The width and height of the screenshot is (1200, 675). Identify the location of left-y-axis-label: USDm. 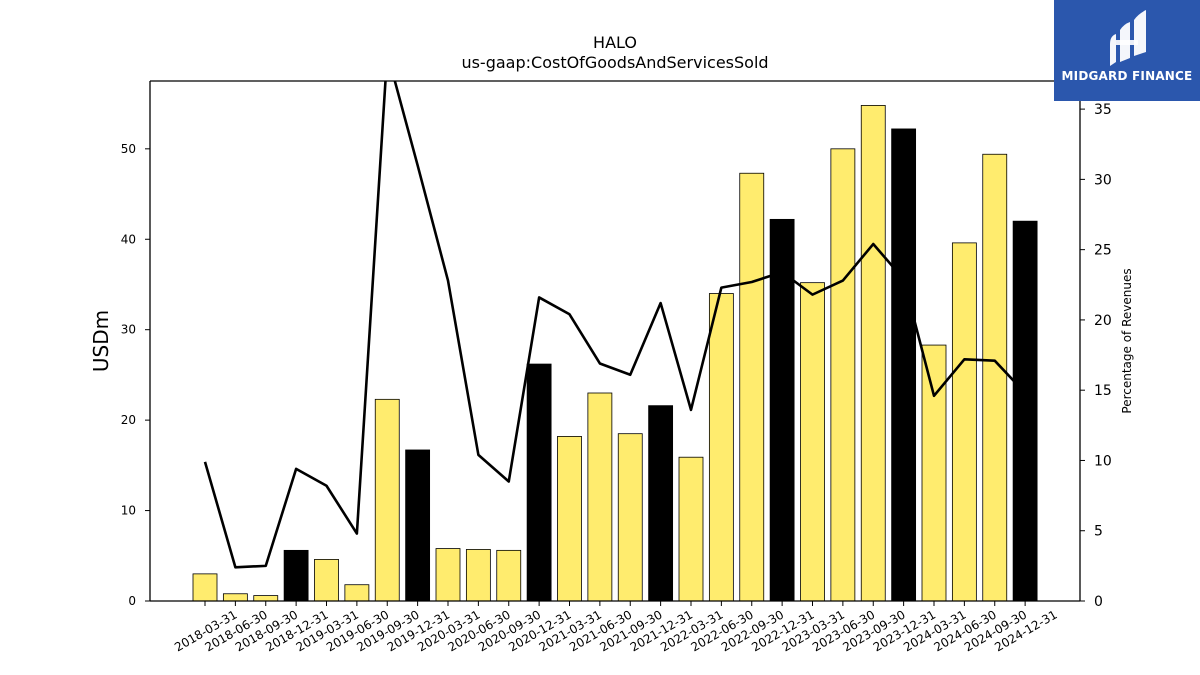
(101, 341).